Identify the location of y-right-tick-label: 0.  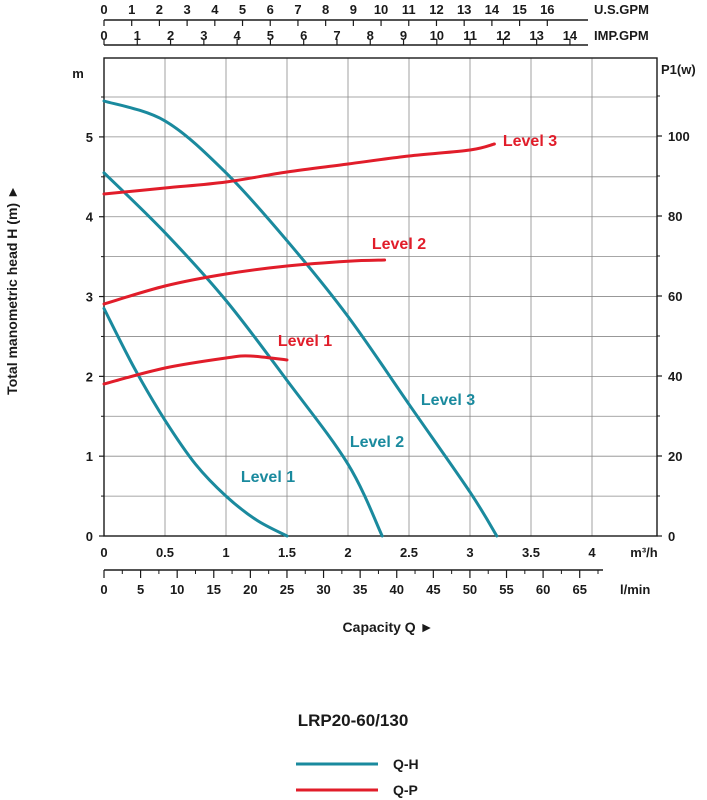
(671, 536).